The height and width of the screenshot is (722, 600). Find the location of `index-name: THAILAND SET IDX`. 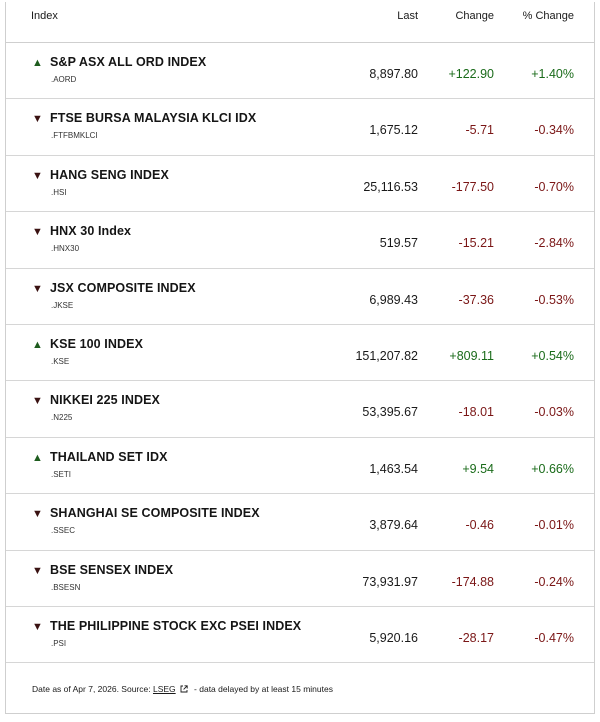

index-name: THAILAND SET IDX is located at coordinates (109, 456).